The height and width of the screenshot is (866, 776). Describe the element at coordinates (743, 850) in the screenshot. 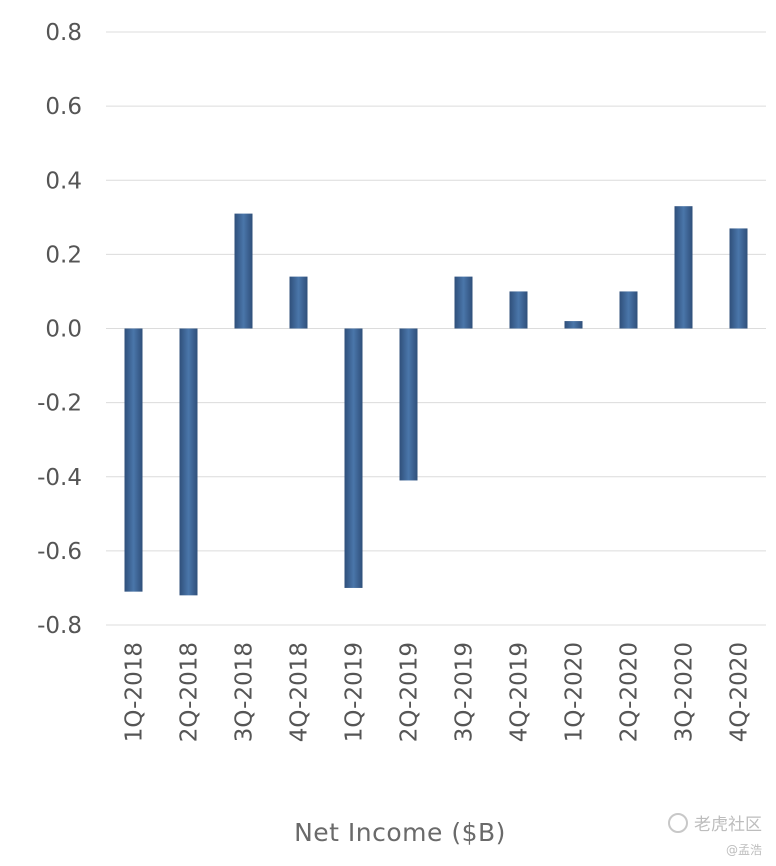

I see `watermark-author: @孟浩` at that location.